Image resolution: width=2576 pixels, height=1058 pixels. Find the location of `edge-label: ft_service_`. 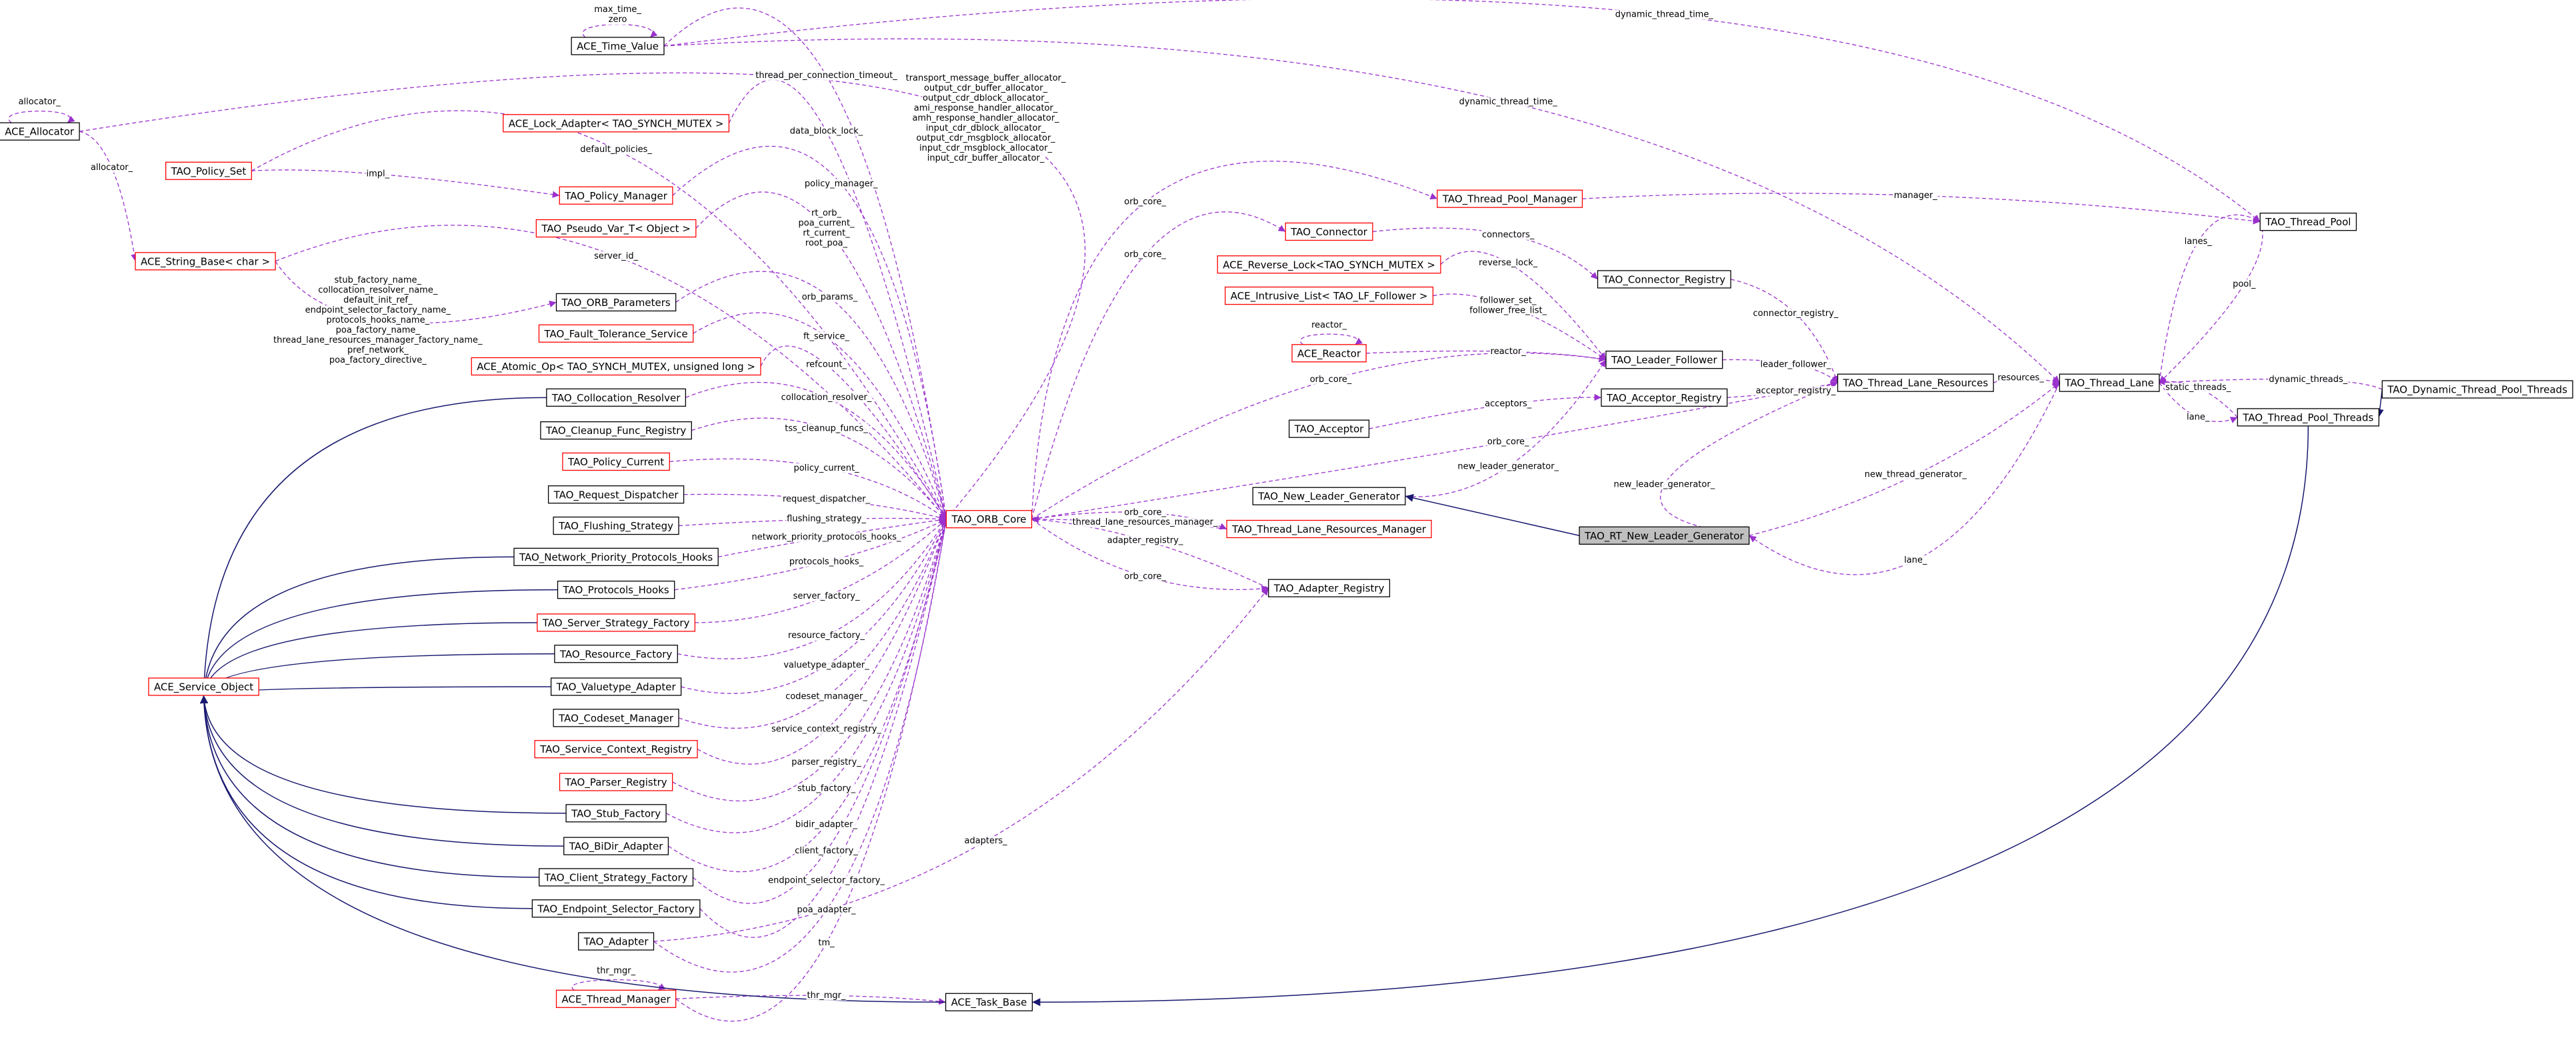

edge-label: ft_service_ is located at coordinates (826, 337).